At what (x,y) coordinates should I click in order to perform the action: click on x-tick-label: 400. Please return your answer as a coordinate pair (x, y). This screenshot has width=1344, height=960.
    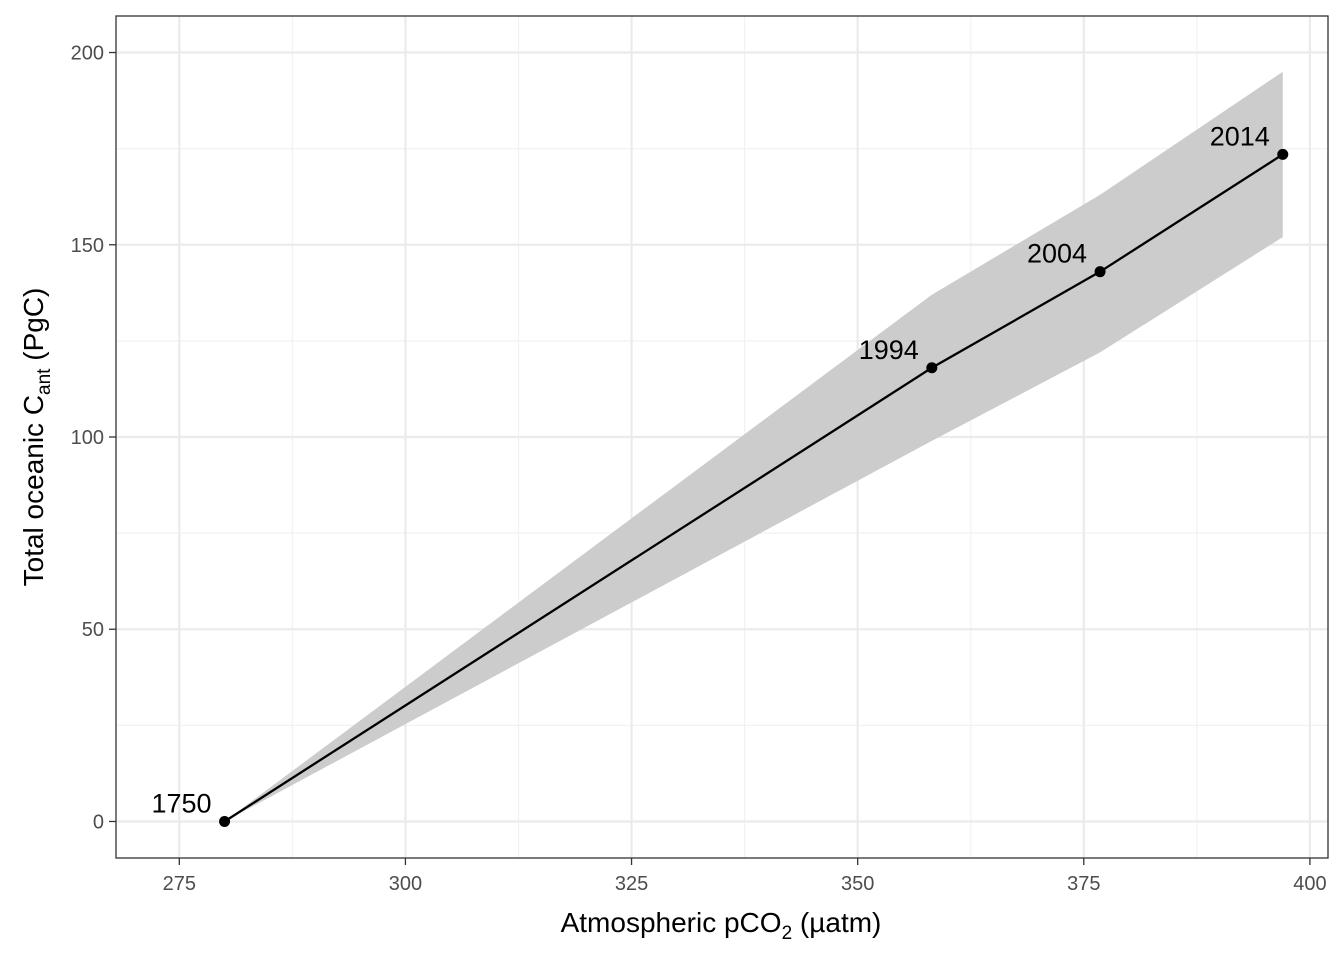
    Looking at the image, I should click on (1309, 884).